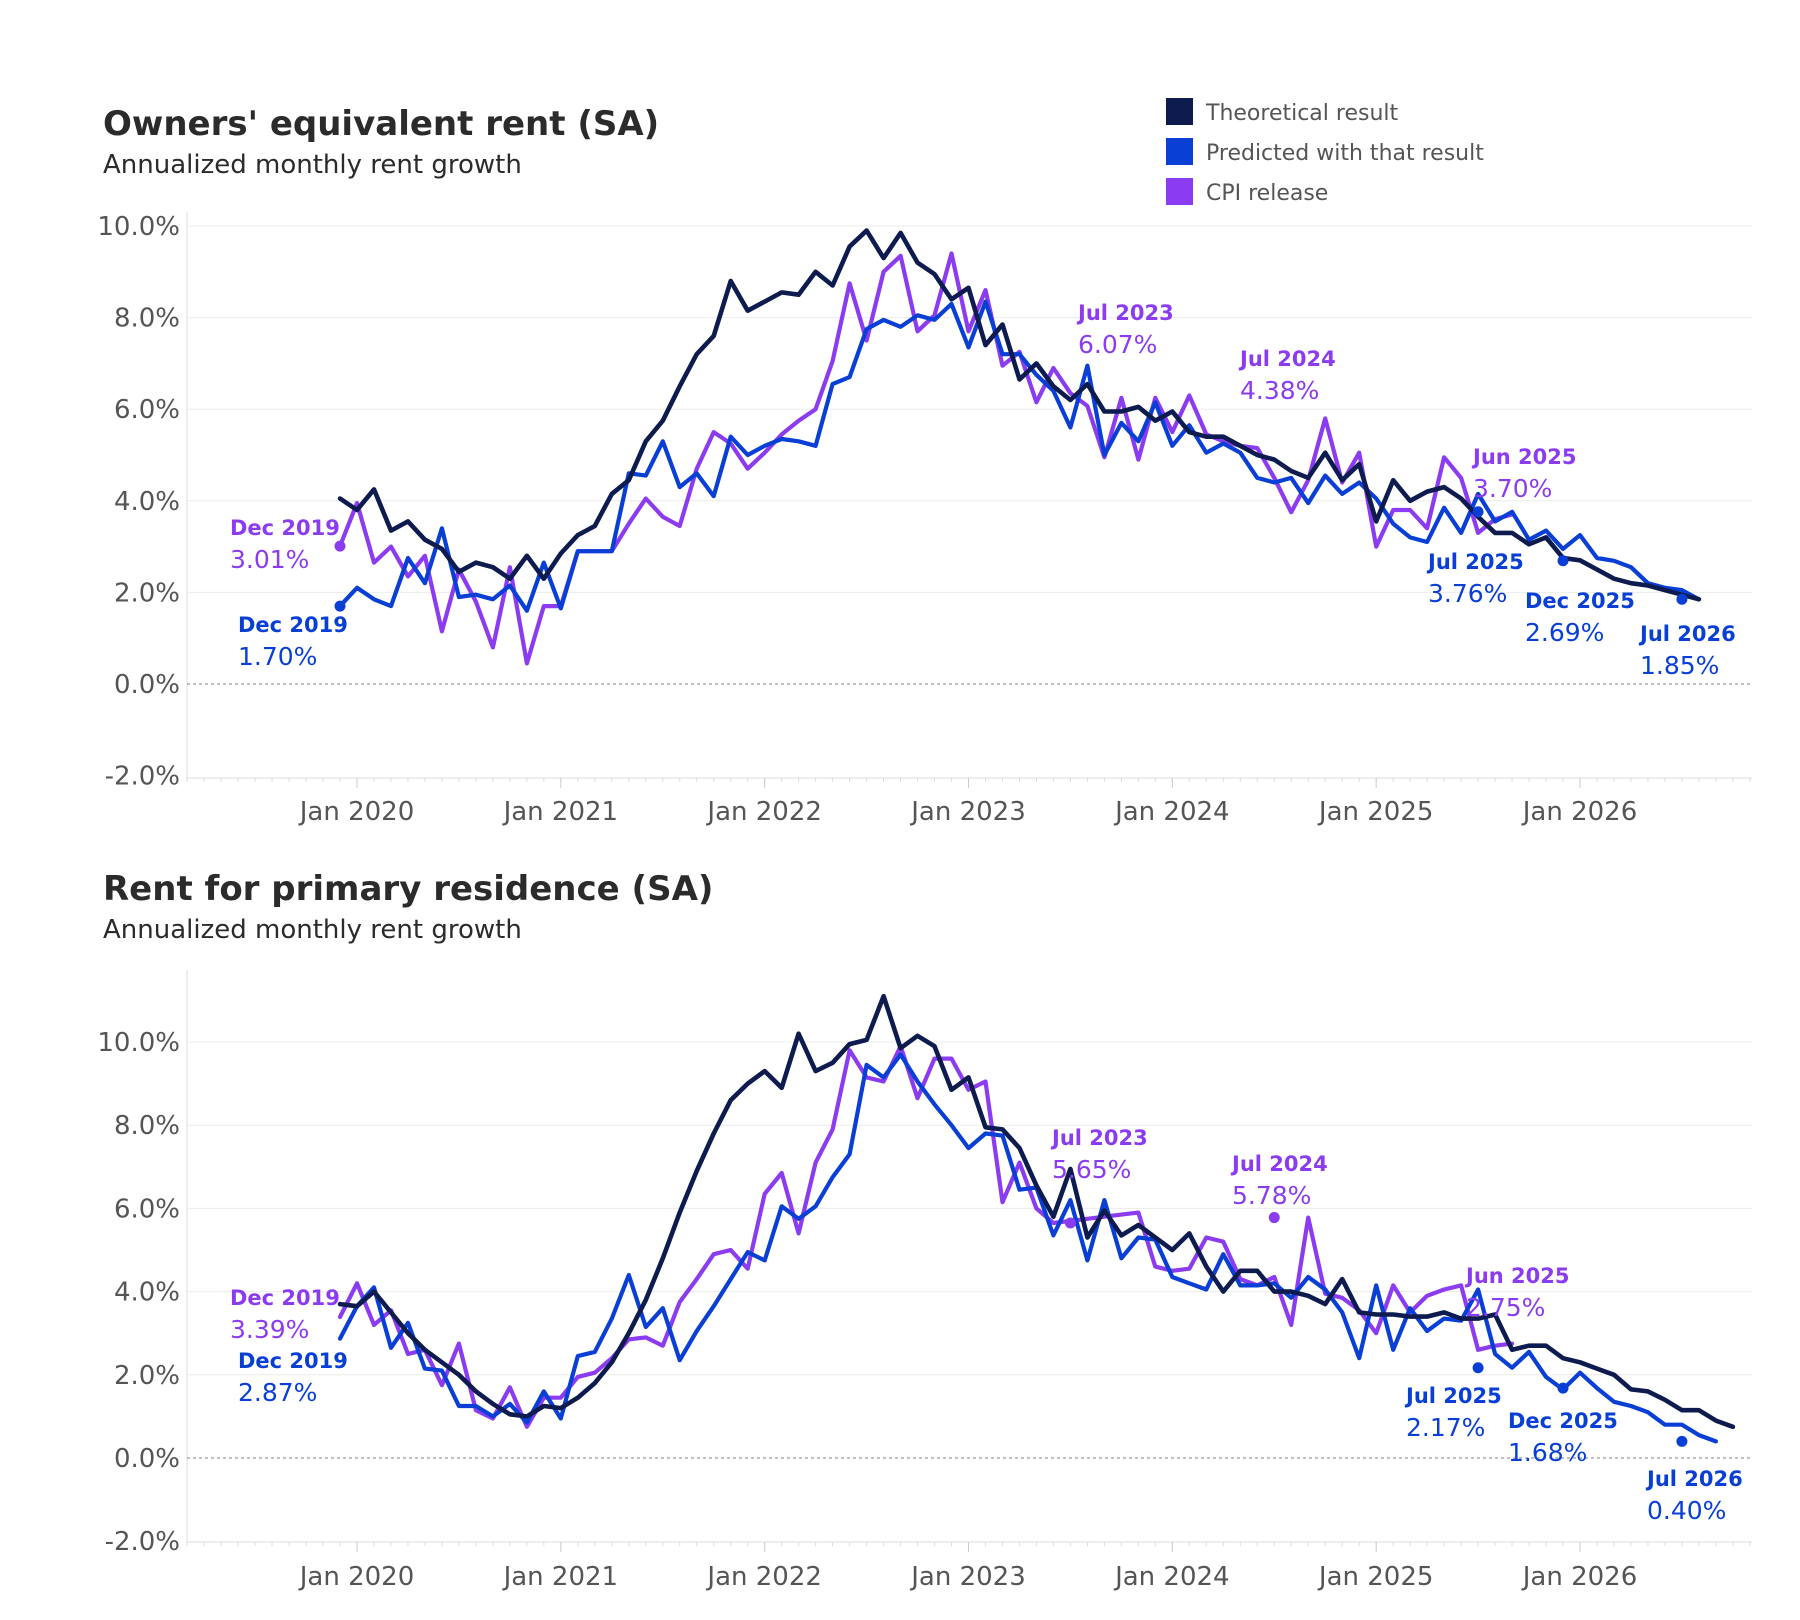 This screenshot has width=1800, height=1620. I want to click on legend-label: Theoretical result, so click(1302, 113).